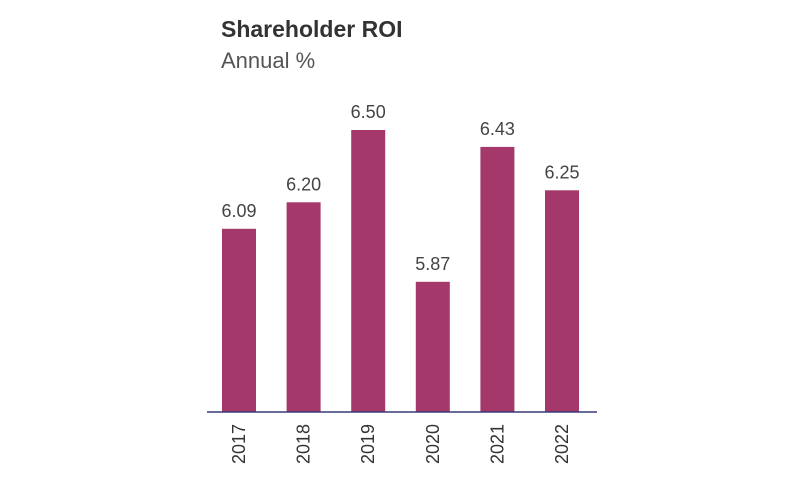  I want to click on x-tick-label-2018: 2018, so click(304, 444).